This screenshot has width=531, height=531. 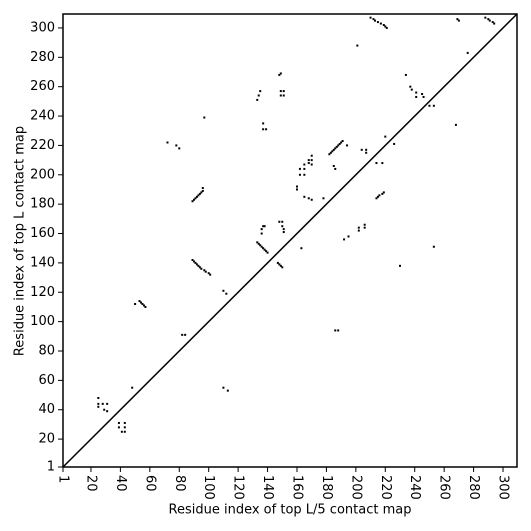 I want to click on x-tick-label: 260, so click(x=444, y=487).